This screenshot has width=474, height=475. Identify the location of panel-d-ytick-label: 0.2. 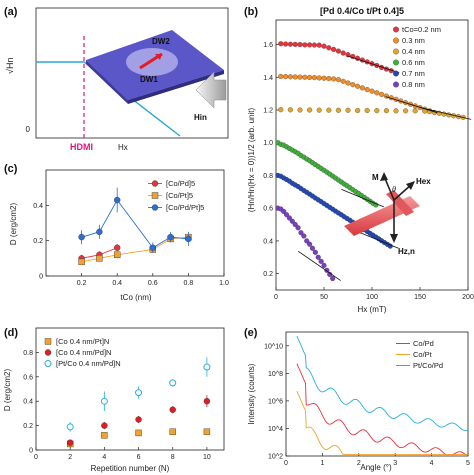
(28, 426).